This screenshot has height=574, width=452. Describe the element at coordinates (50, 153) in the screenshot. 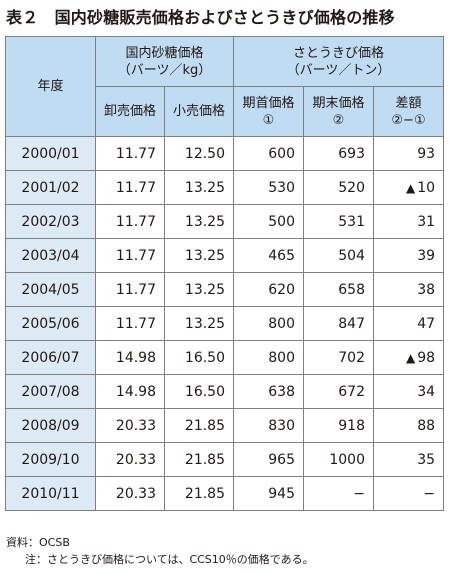

I see `cell-year: 2000/01` at that location.